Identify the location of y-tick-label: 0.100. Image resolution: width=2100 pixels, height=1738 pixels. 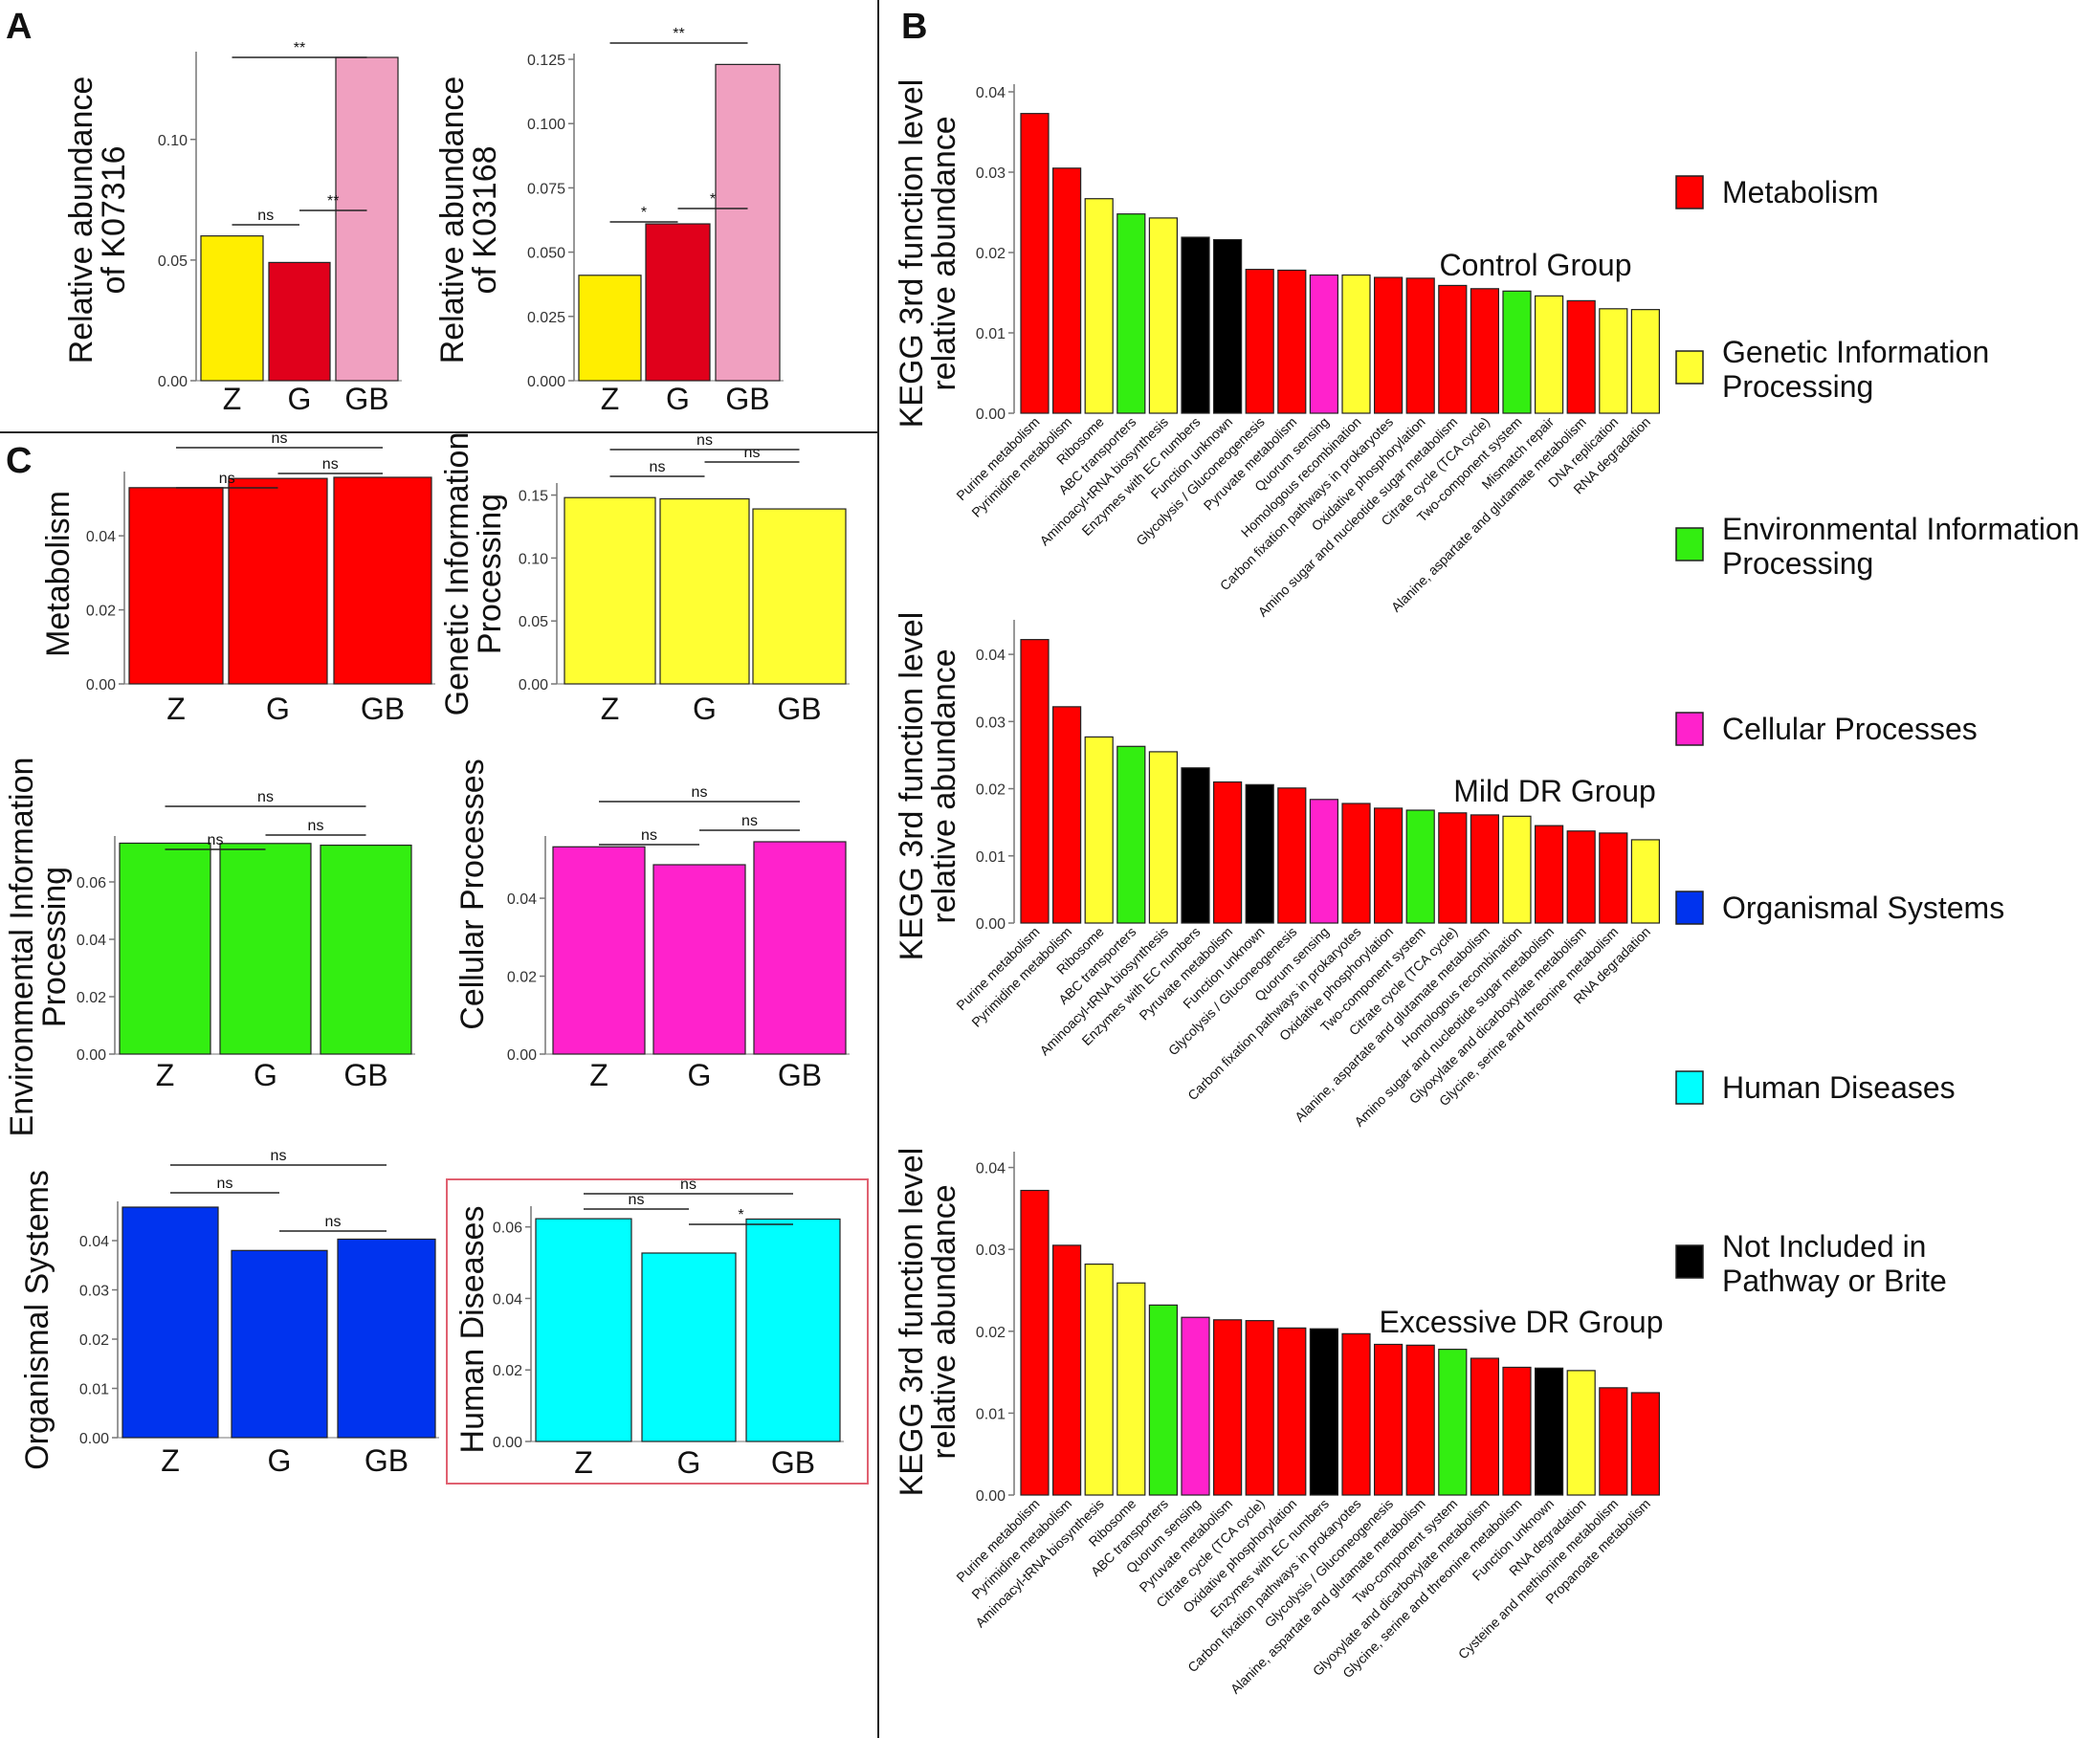
(546, 125).